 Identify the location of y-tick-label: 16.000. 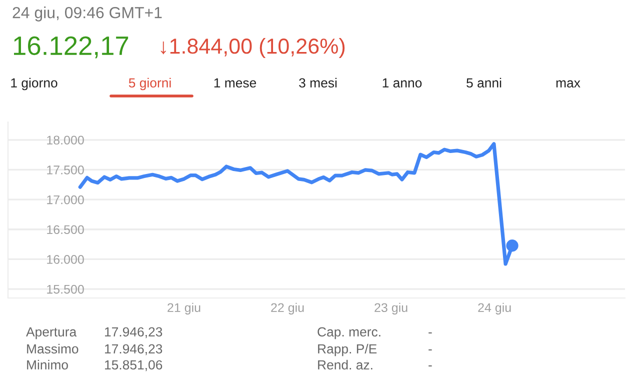
(65, 259).